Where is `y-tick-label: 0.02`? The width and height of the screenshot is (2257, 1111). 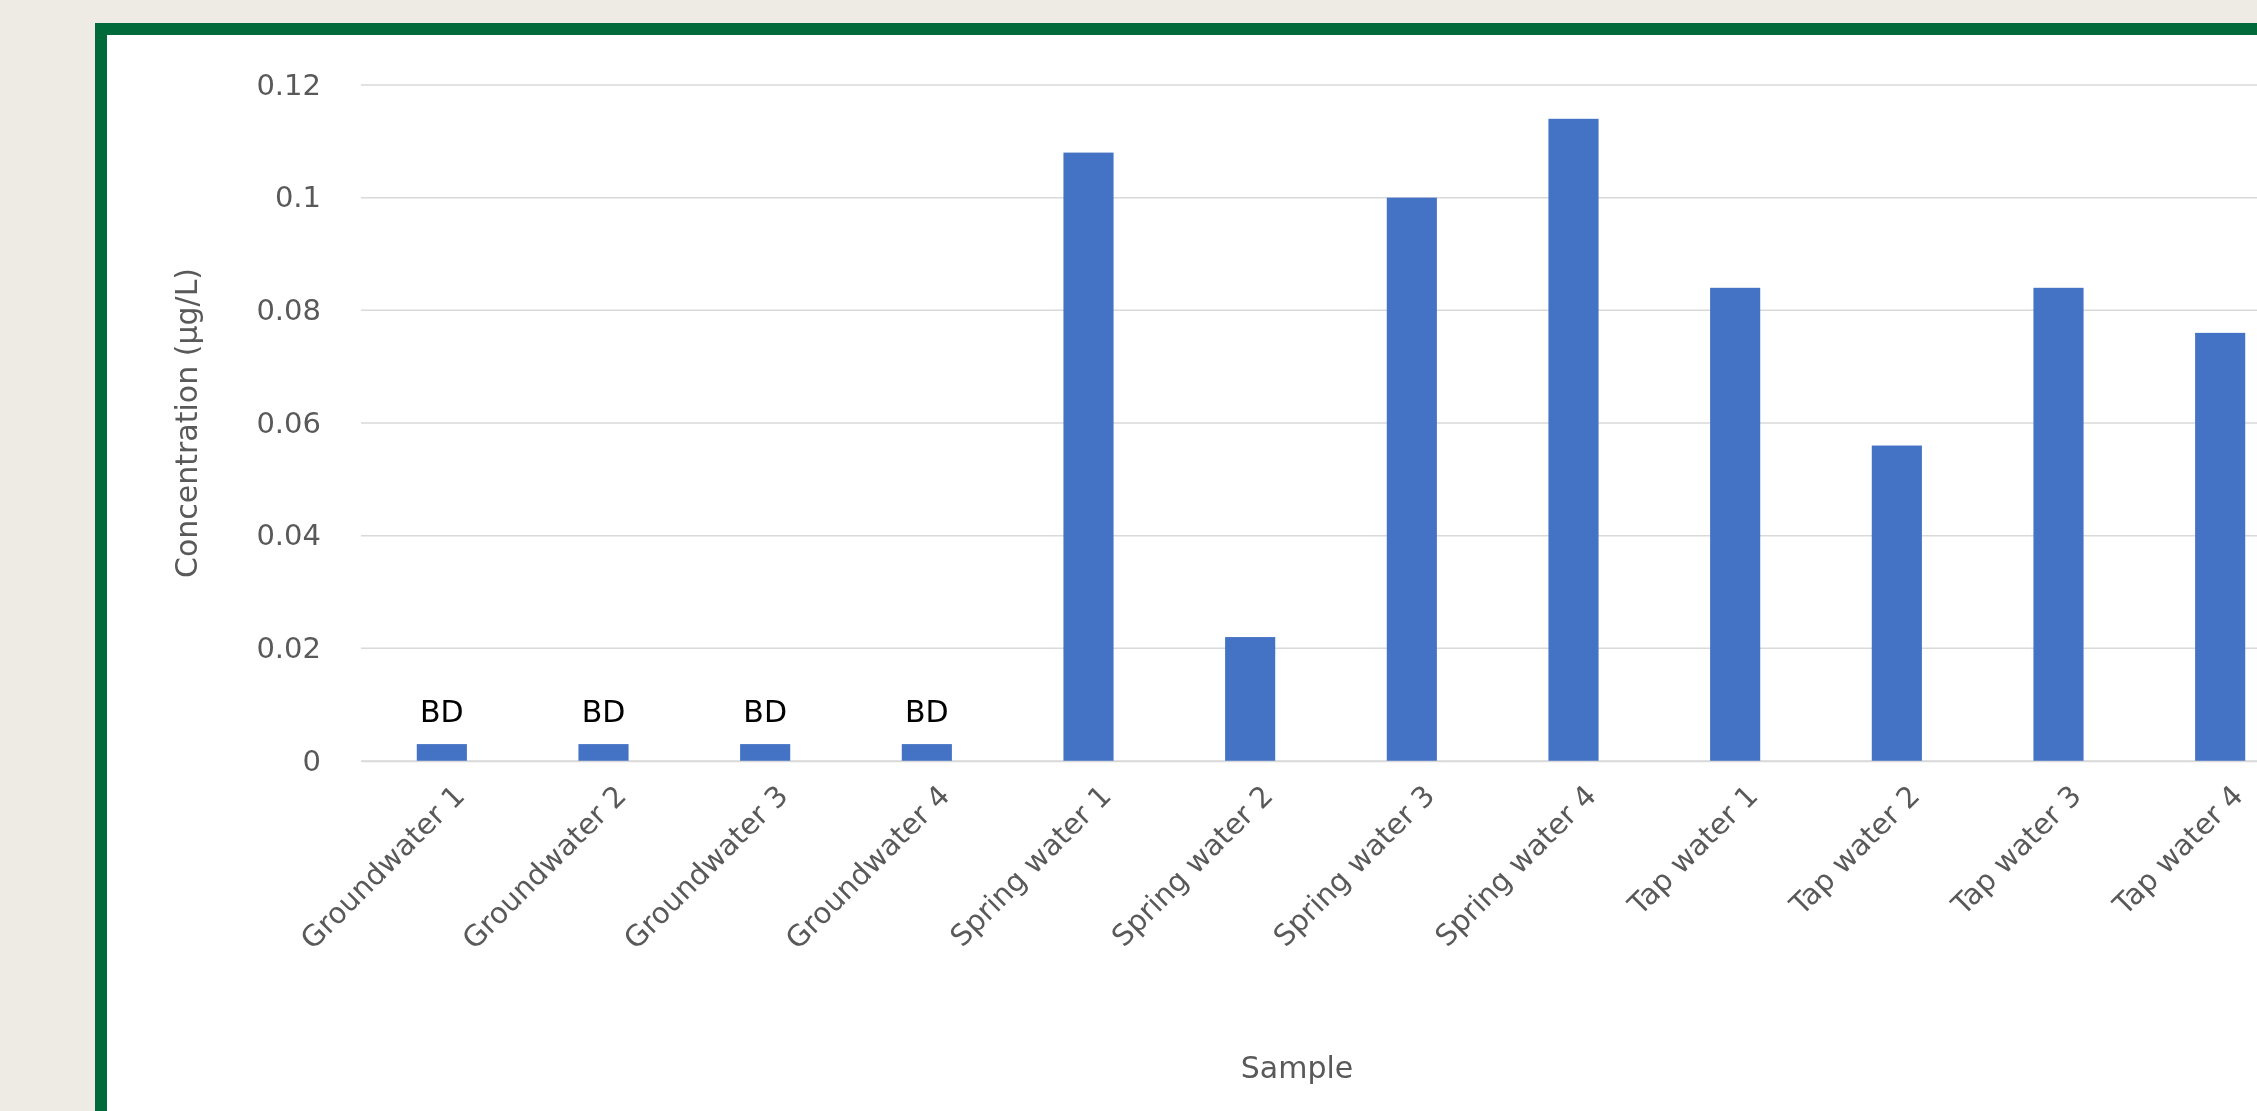 y-tick-label: 0.02 is located at coordinates (288, 648).